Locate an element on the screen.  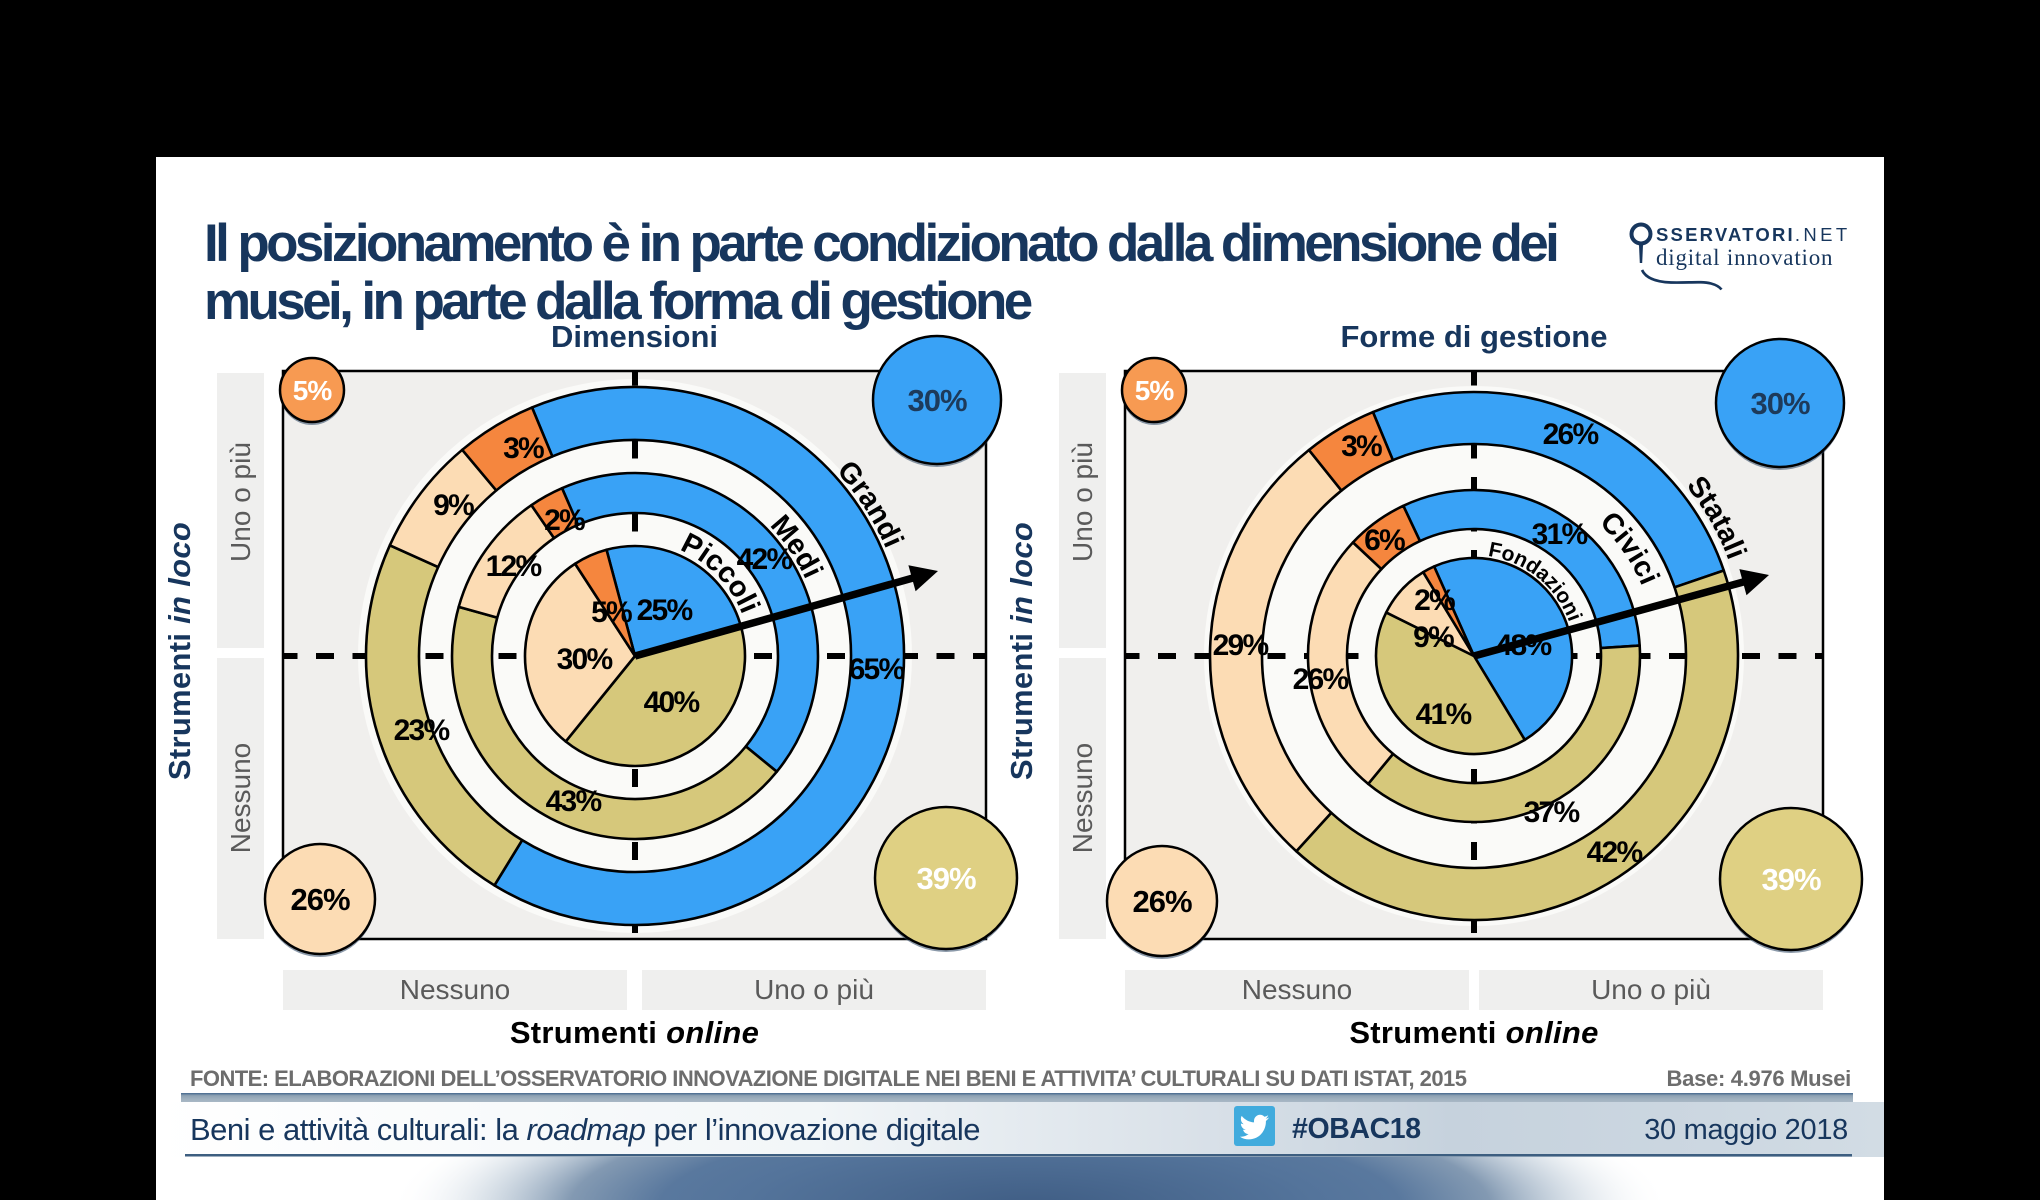
svg-text: #OBAC18 is located at coordinates (1356, 1129).